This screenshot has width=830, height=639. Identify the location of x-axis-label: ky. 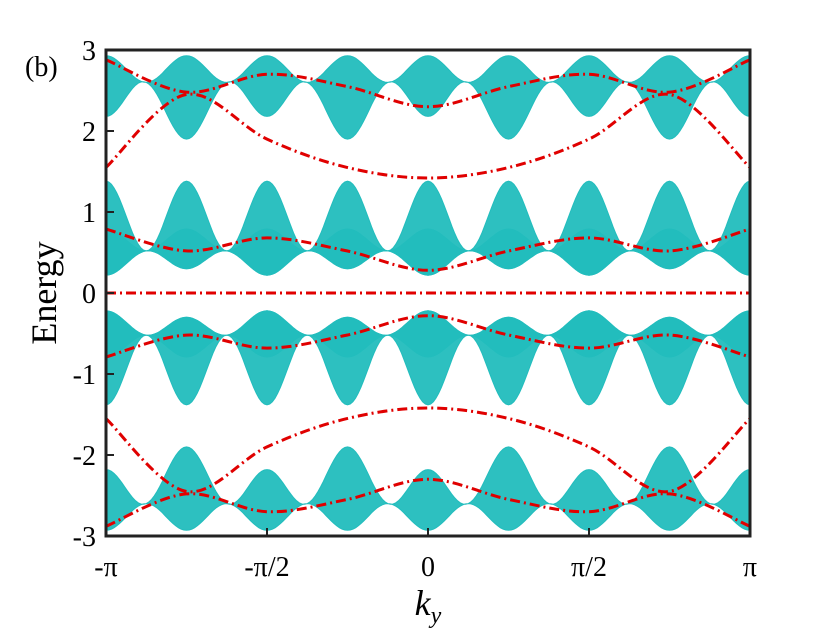
(428, 606).